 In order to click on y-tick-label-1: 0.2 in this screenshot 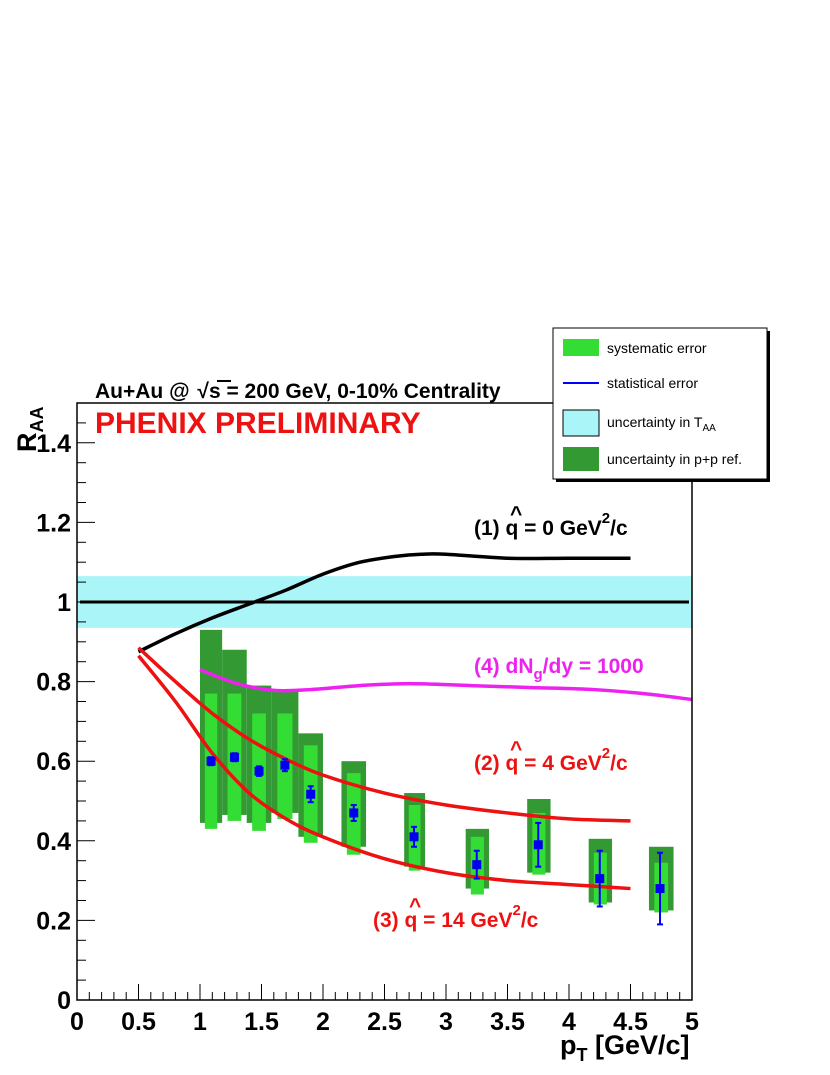, I will do `click(53, 921)`.